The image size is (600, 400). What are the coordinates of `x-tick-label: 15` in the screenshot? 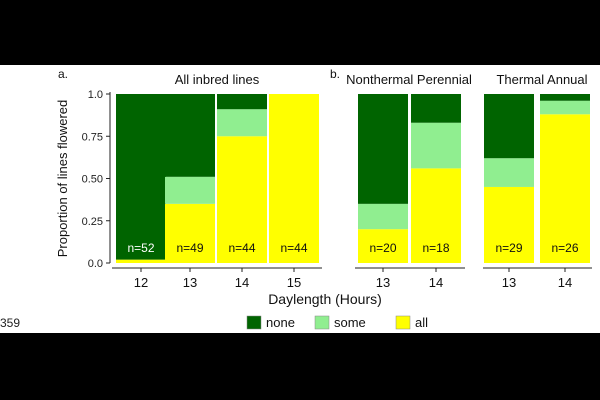 It's located at (294, 282).